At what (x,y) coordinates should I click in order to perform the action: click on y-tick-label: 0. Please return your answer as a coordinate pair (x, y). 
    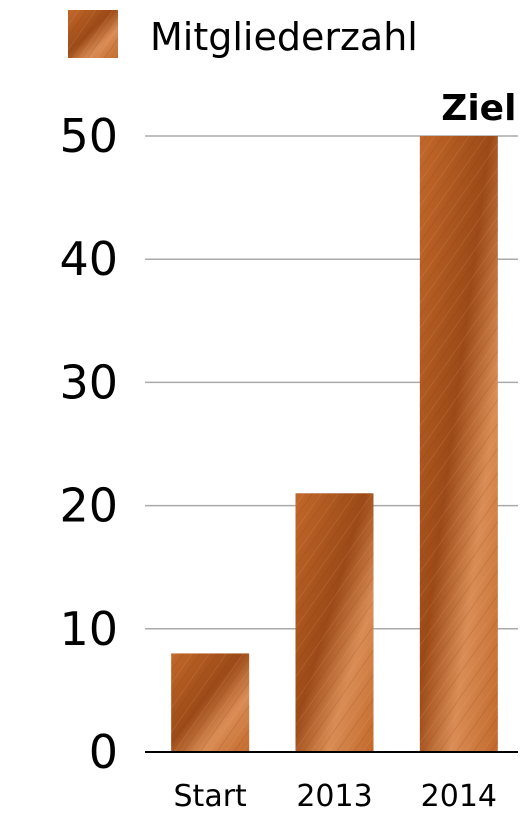
    Looking at the image, I should click on (103, 752).